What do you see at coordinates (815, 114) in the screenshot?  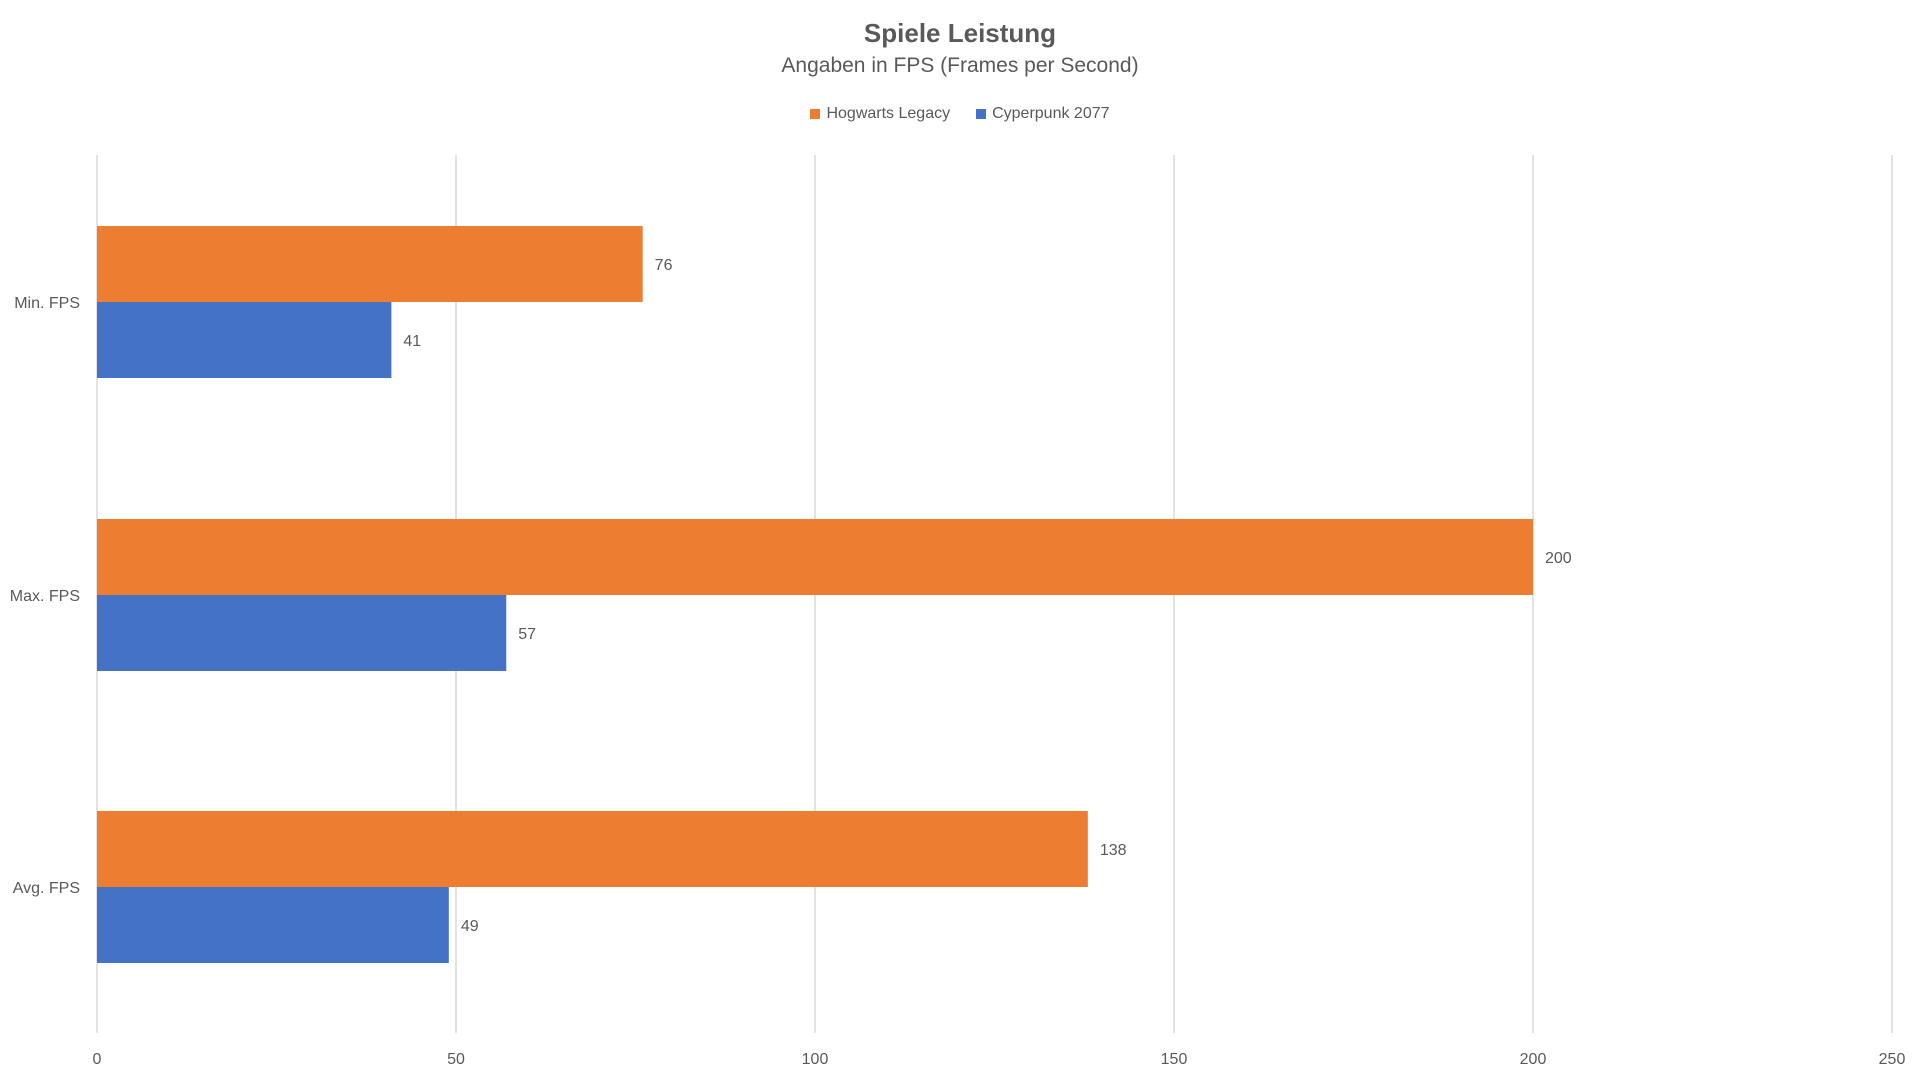 I see `legend-swatch-hogwarts` at bounding box center [815, 114].